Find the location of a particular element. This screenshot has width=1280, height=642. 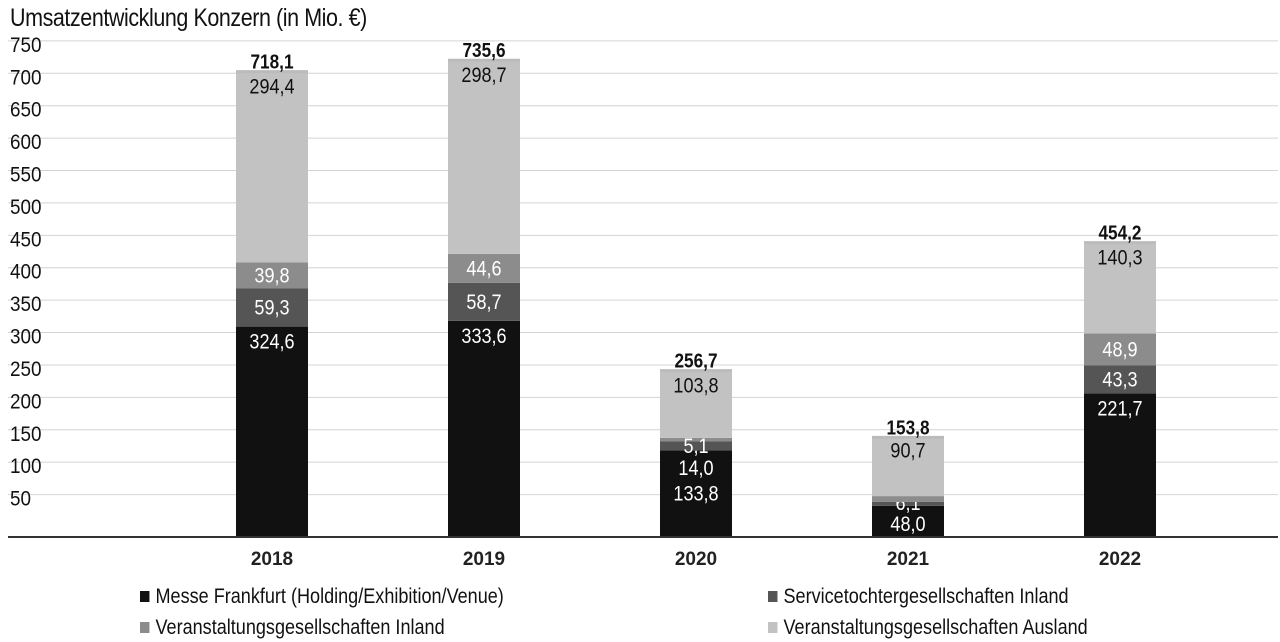

data-label: 43,3 is located at coordinates (1119, 380).